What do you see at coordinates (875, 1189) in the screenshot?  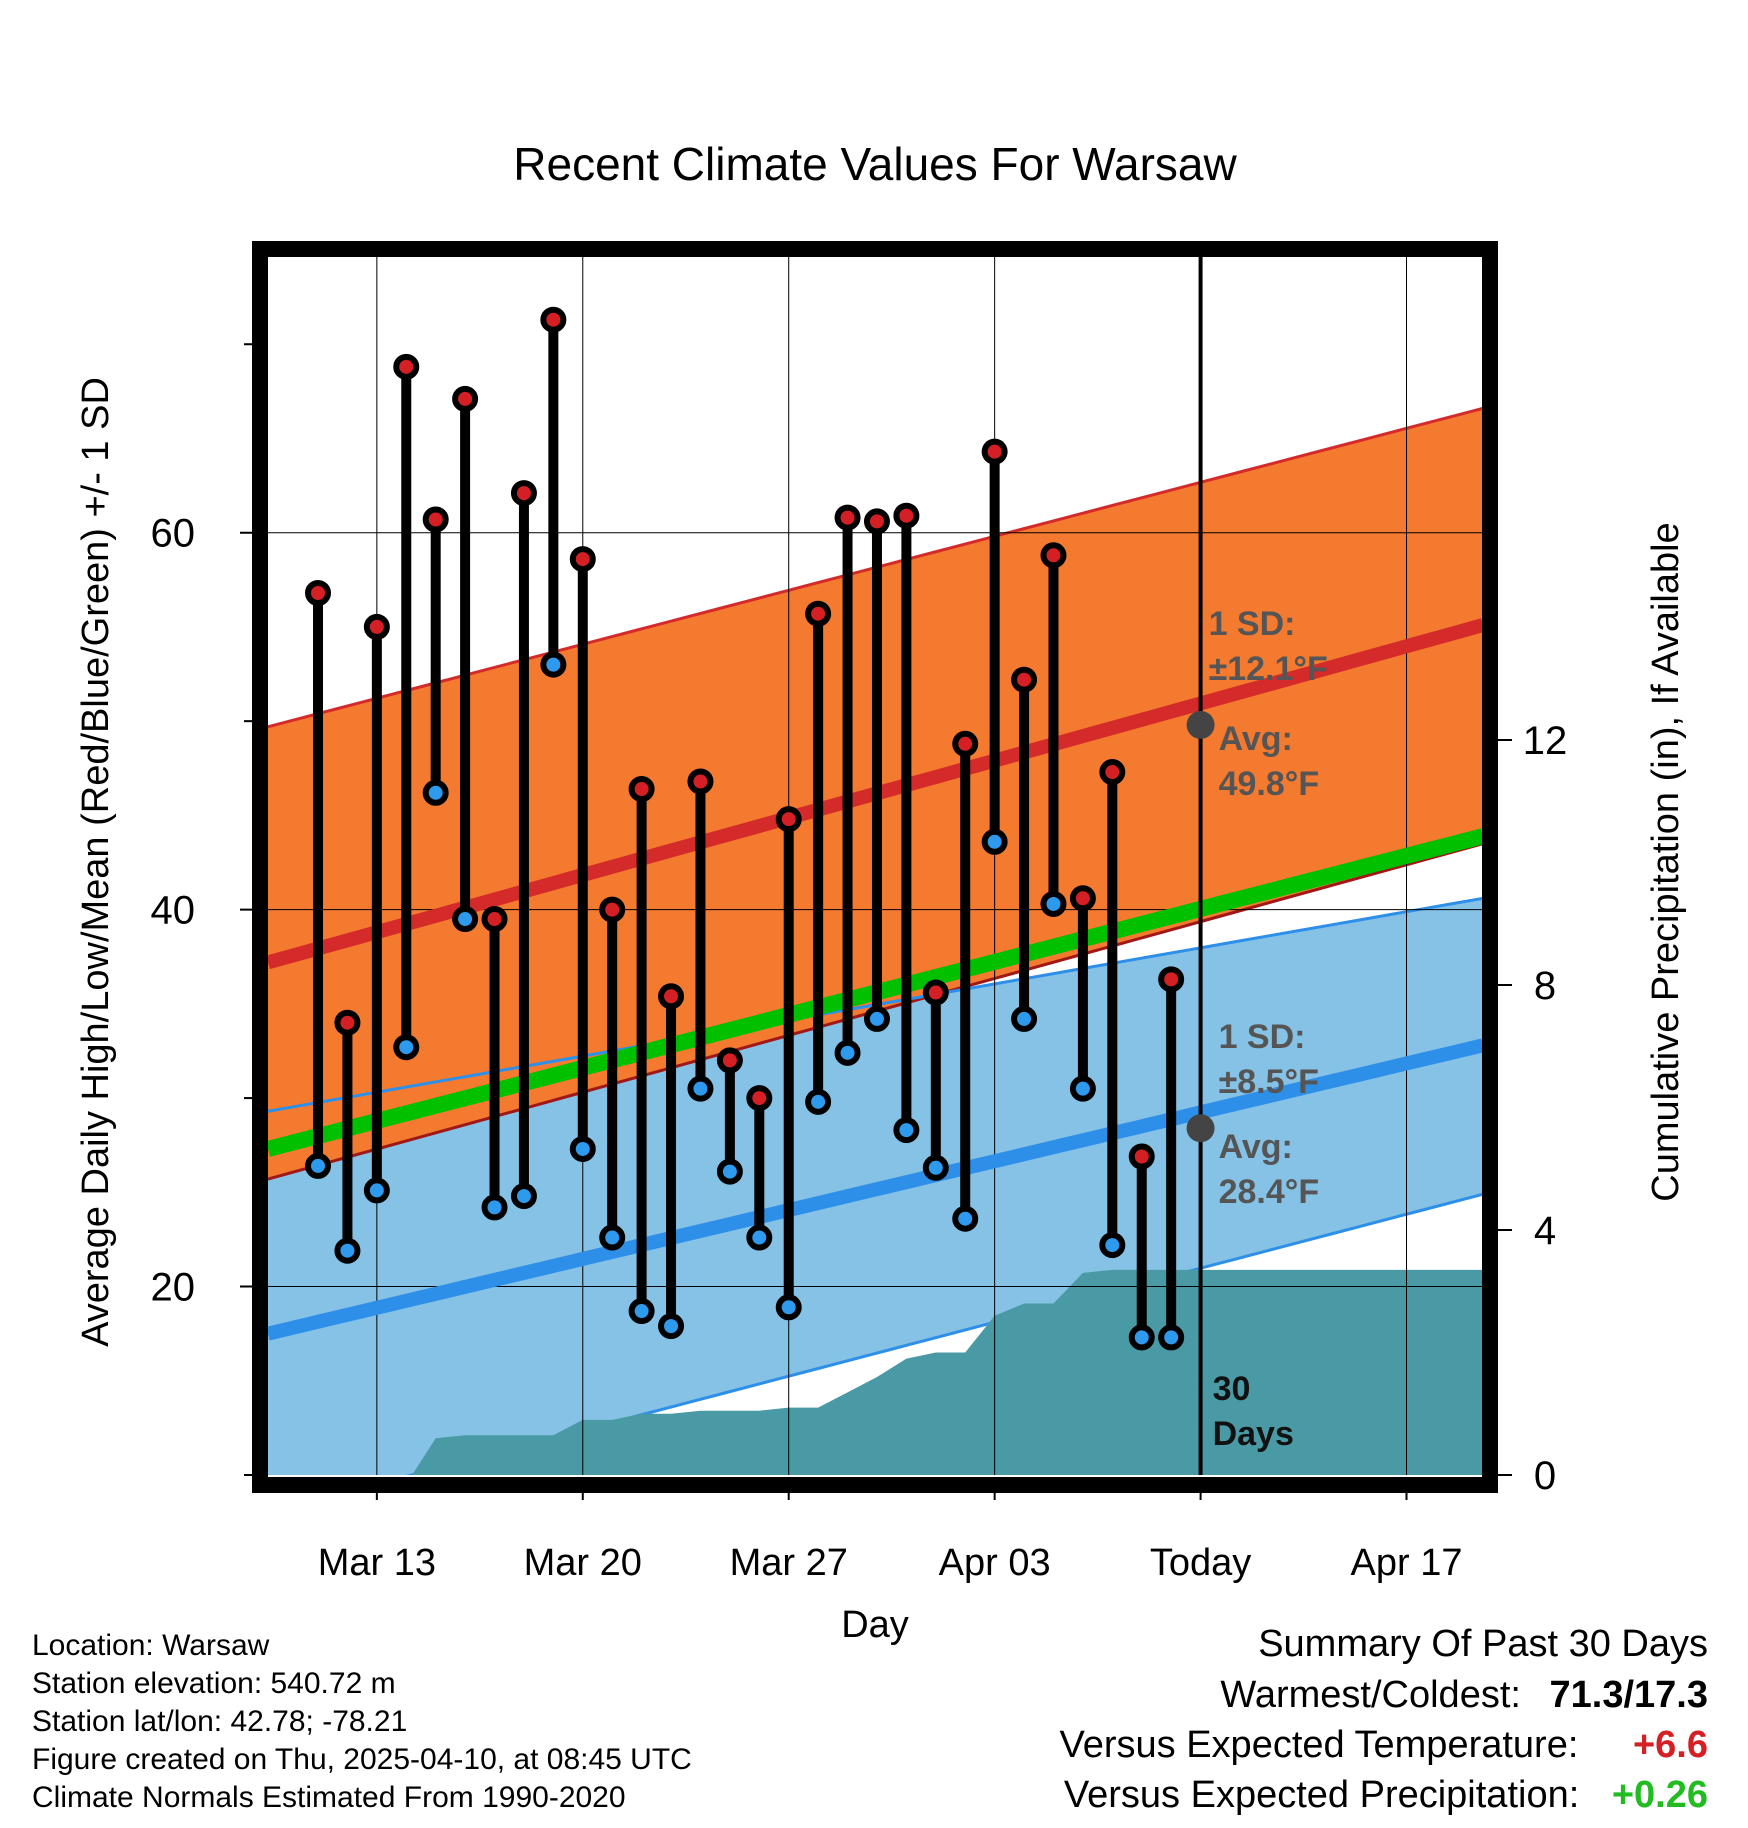 I see `normal-low-line` at bounding box center [875, 1189].